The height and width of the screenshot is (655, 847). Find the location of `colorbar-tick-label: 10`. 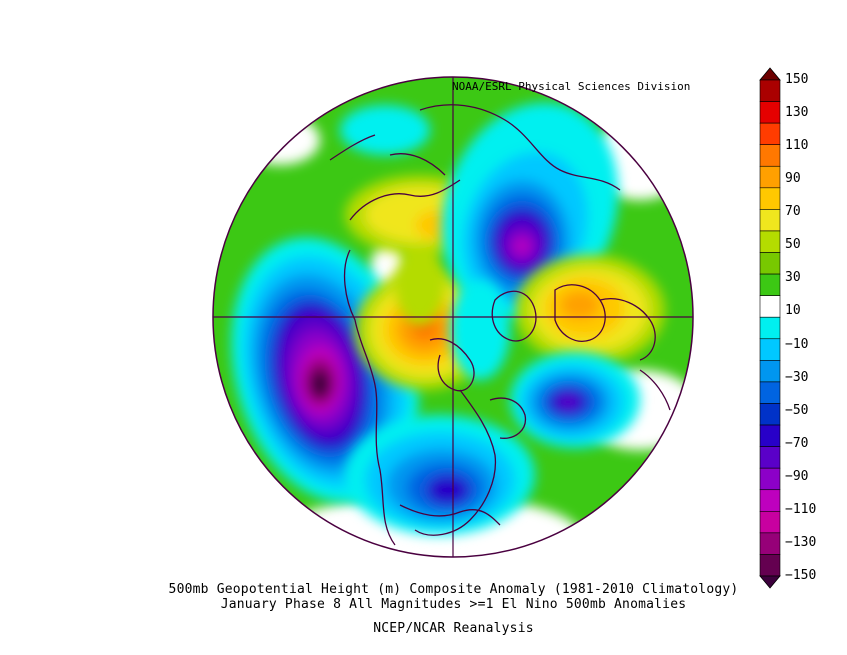

colorbar-tick-label: 10 is located at coordinates (793, 311).